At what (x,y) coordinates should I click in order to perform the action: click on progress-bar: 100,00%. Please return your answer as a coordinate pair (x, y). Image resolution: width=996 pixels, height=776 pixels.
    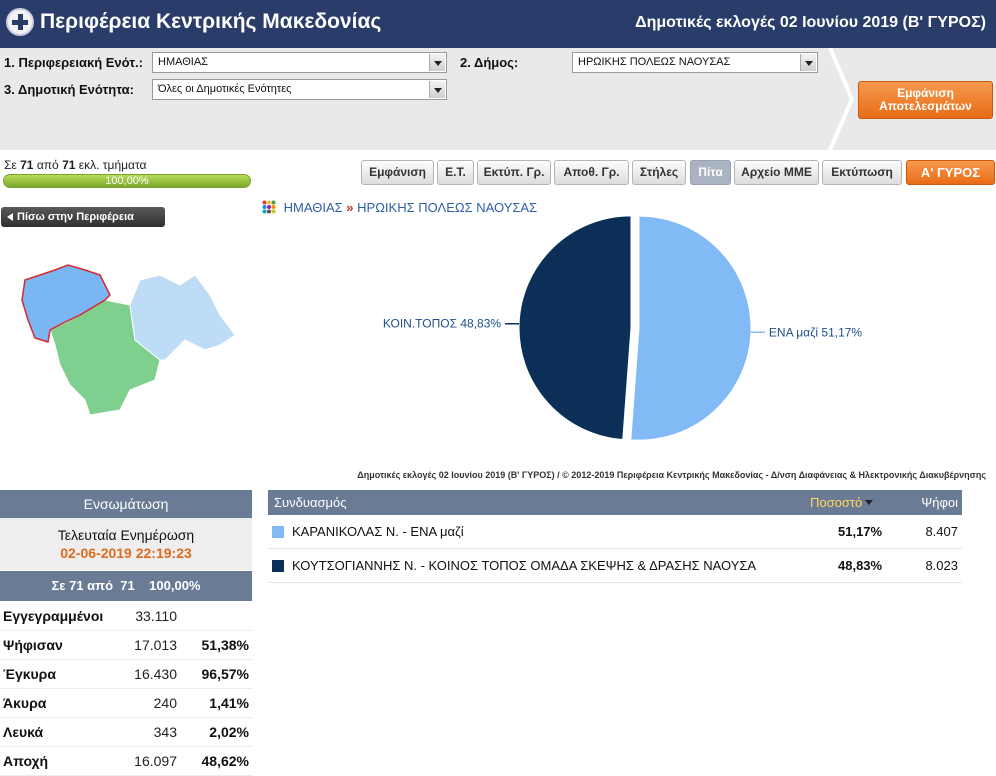
    Looking at the image, I should click on (127, 181).